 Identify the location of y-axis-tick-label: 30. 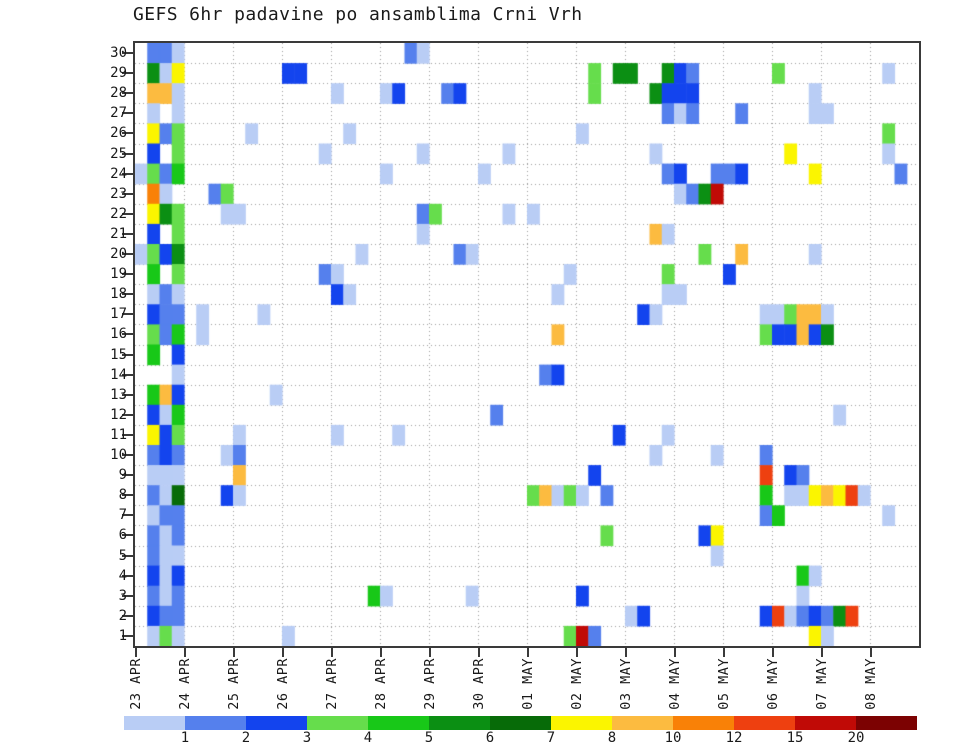
(118, 53).